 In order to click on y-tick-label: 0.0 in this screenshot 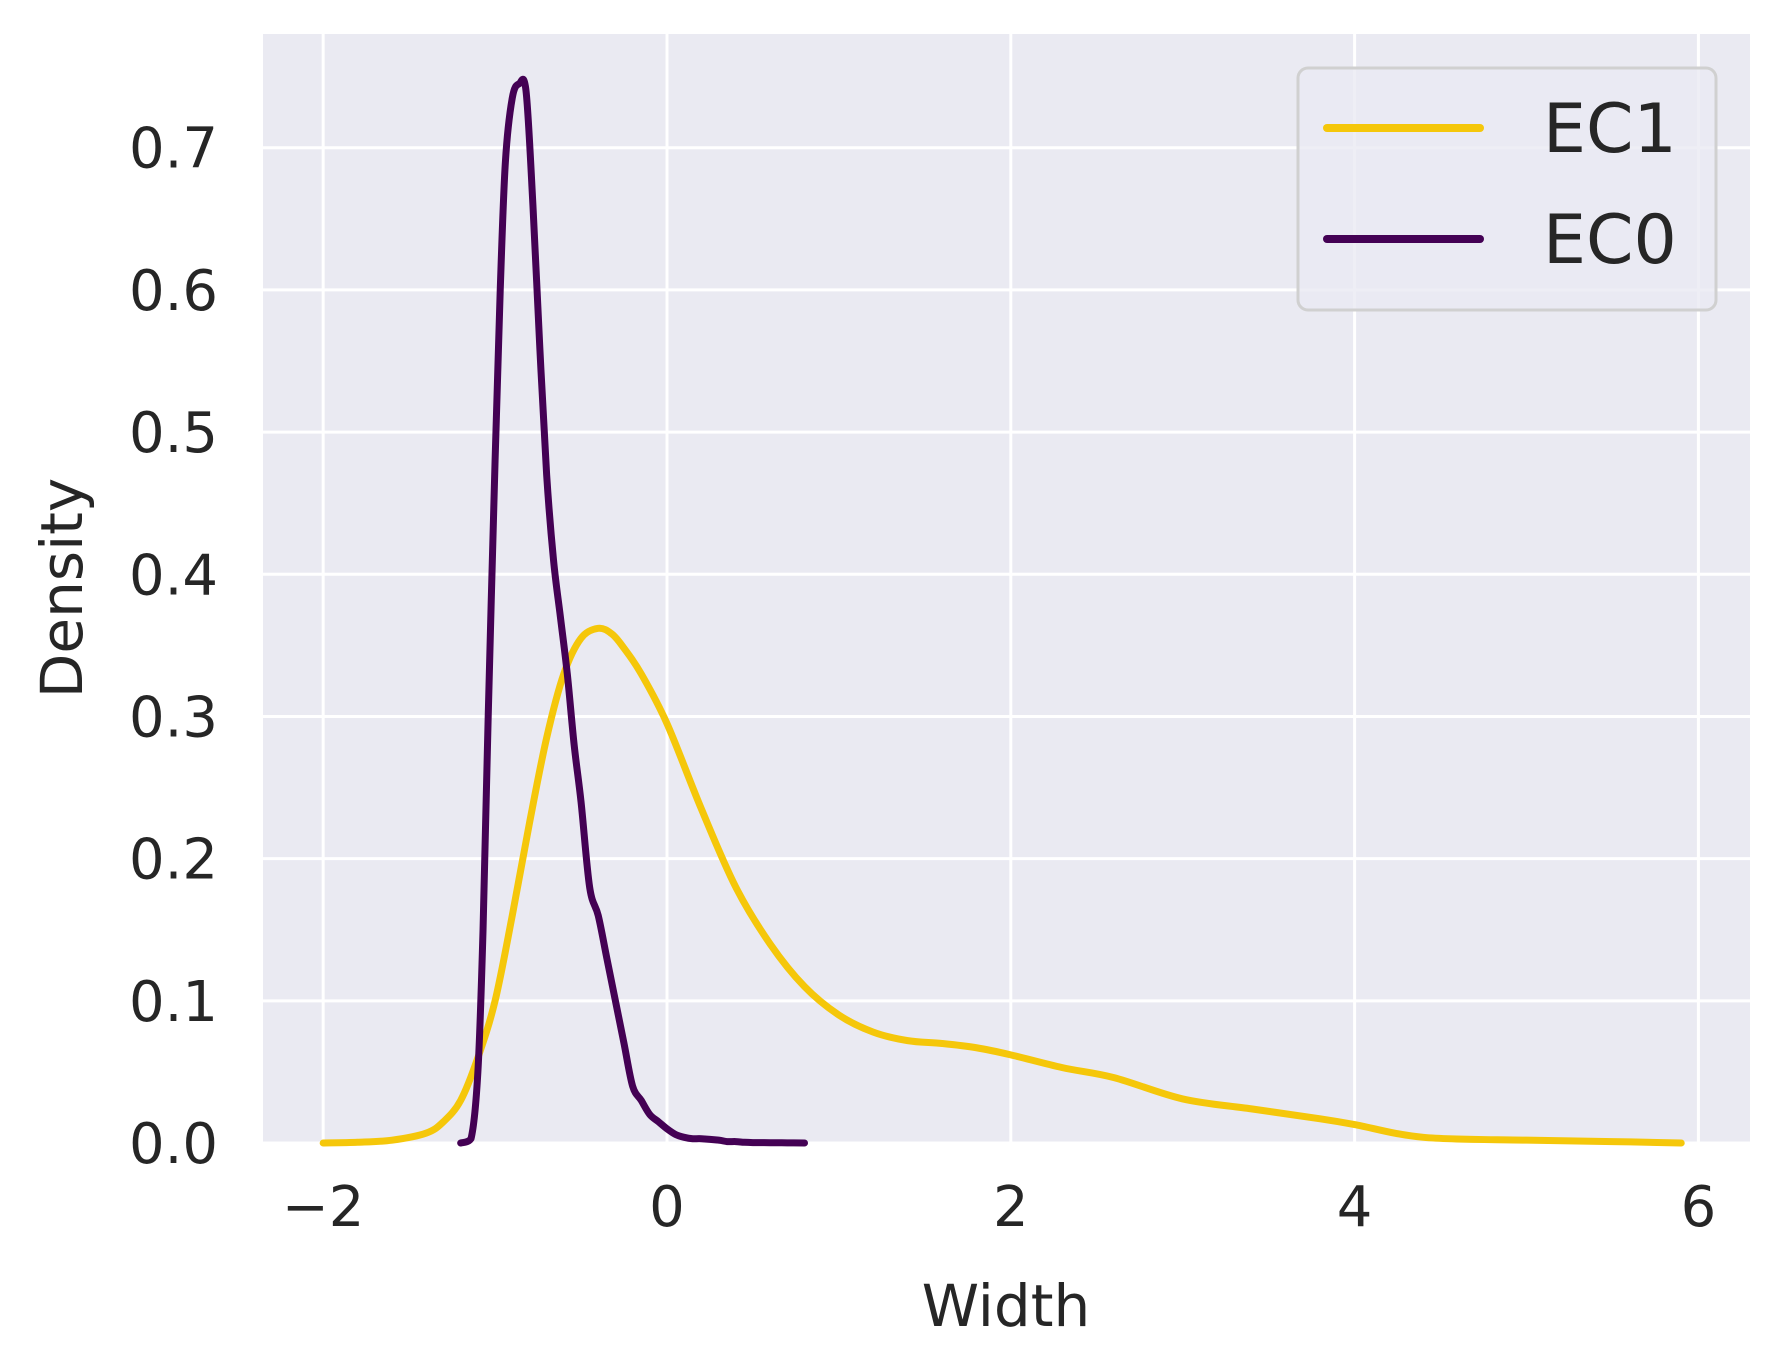, I will do `click(173, 1144)`.